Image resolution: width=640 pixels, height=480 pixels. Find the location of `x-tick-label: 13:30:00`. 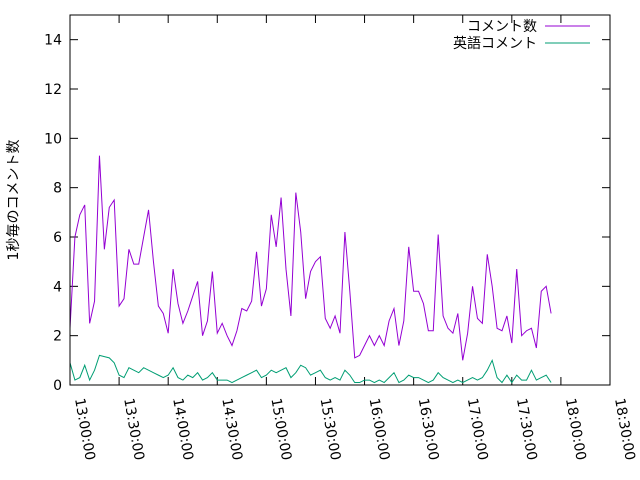

x-tick-label: 13:30:00 is located at coordinates (133, 429).